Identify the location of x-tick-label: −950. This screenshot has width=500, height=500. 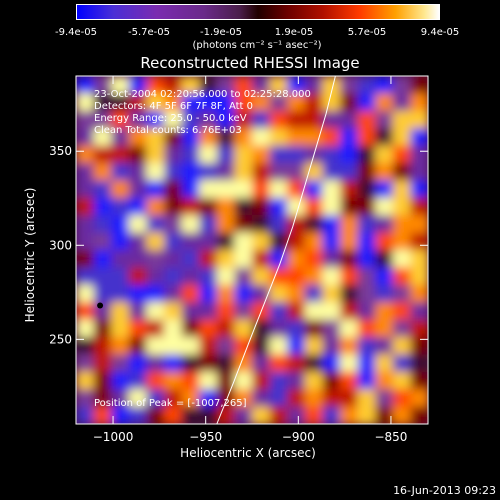
(205, 437).